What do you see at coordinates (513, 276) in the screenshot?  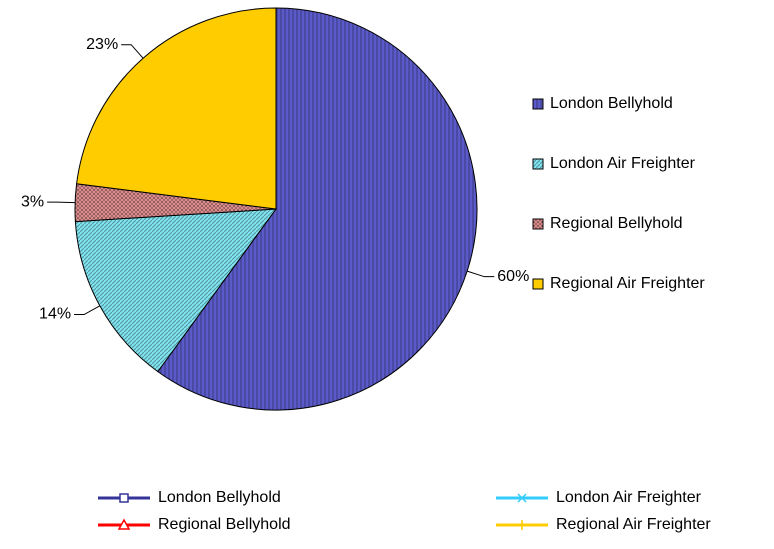 I see `data-label: 60%` at bounding box center [513, 276].